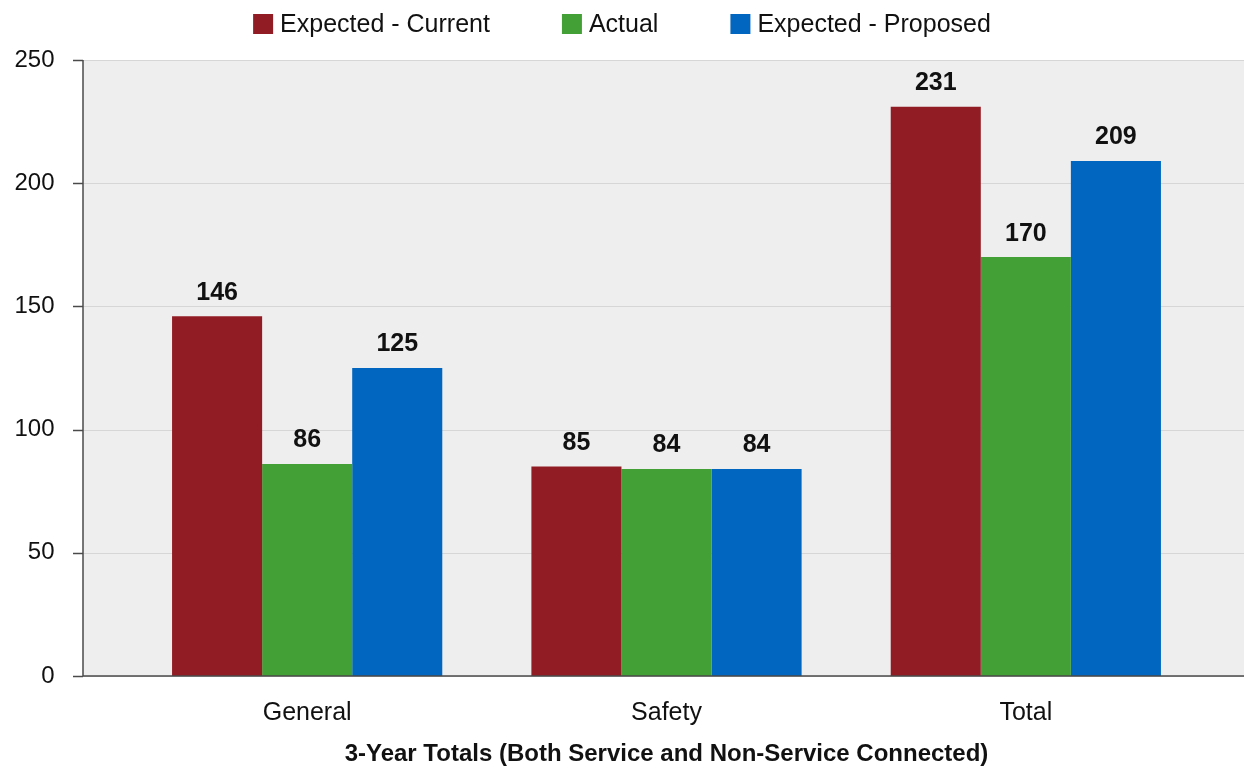 This screenshot has width=1244, height=772. I want to click on x-tick-label: Safety, so click(667, 710).